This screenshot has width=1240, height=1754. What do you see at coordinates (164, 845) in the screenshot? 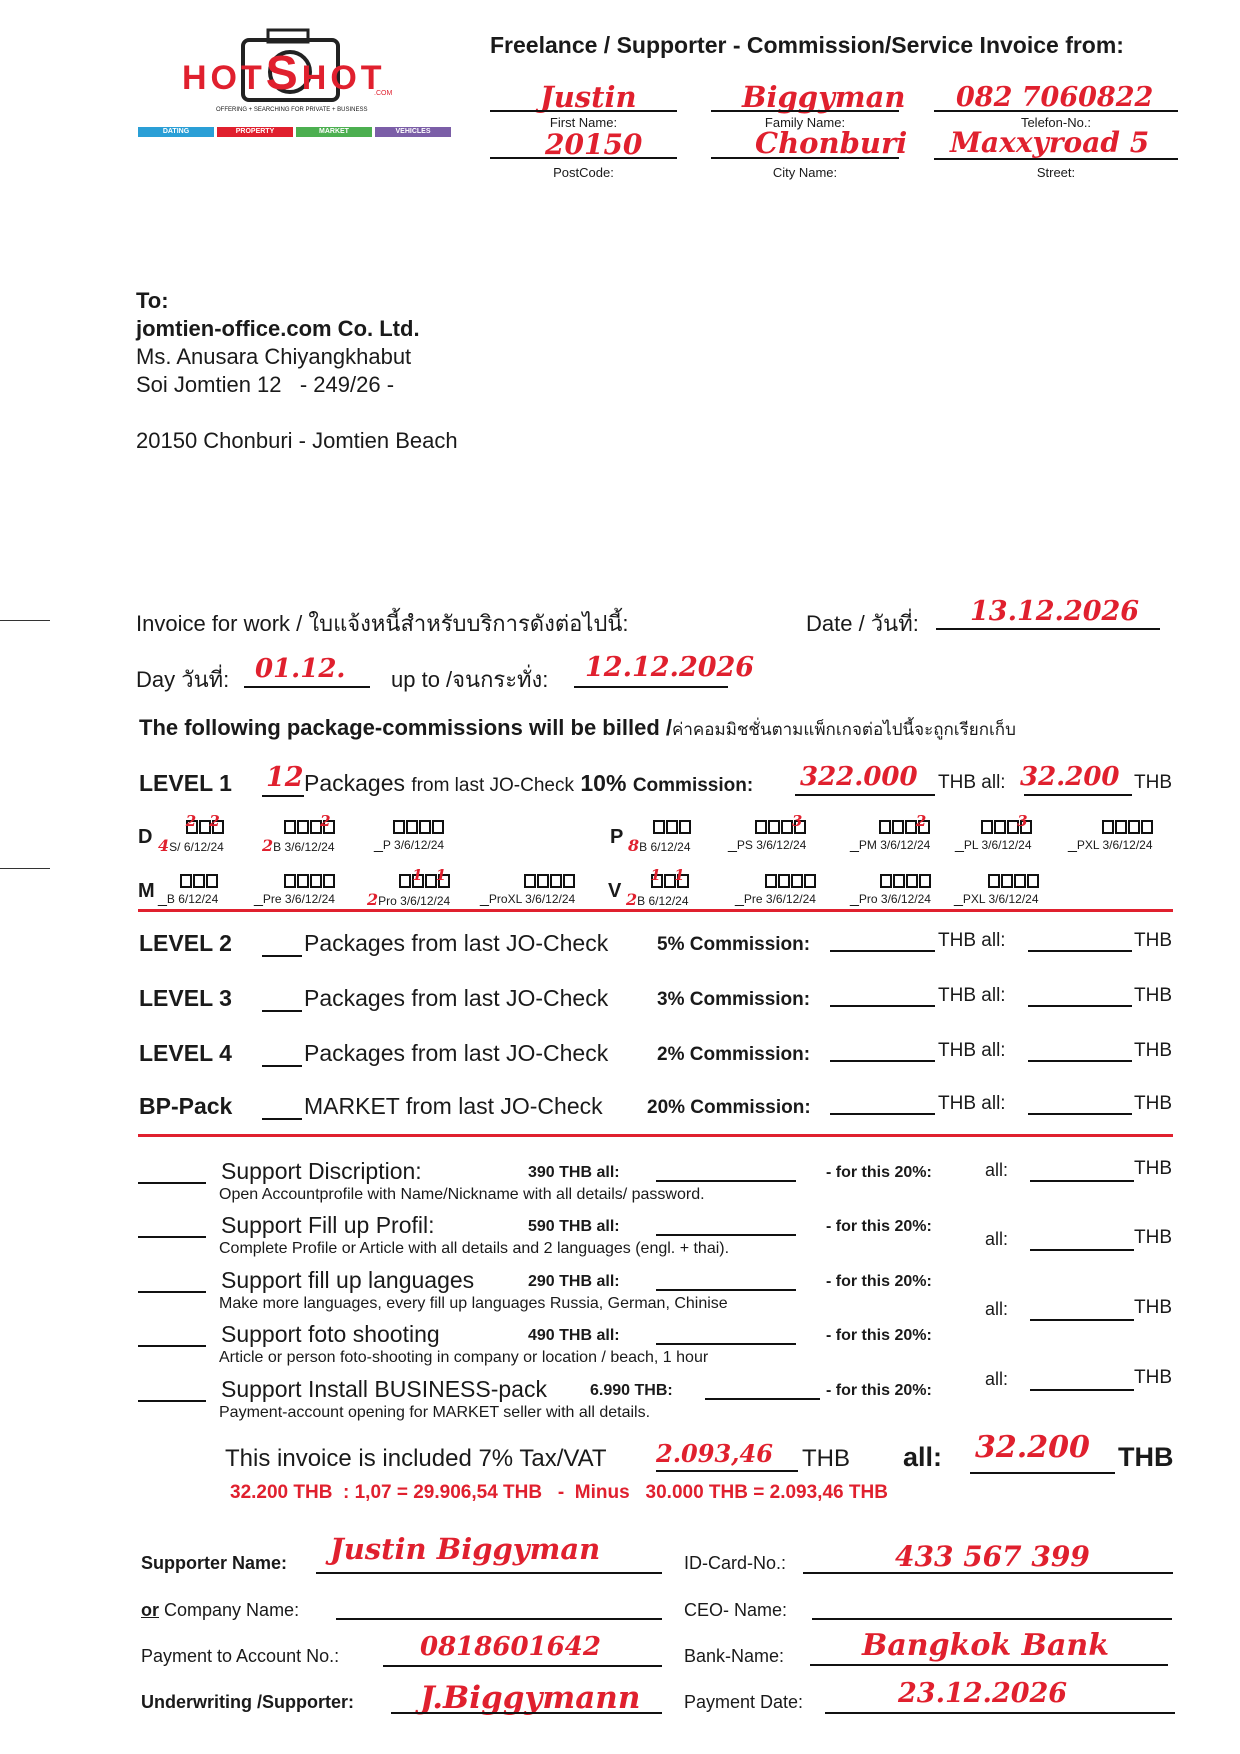
I see `package-count: 4` at bounding box center [164, 845].